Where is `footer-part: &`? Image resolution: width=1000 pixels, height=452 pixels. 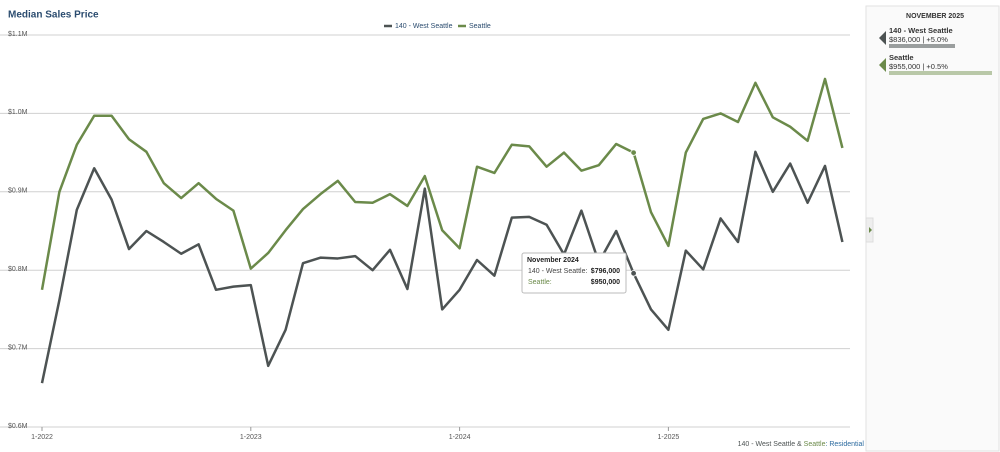
footer-part: & is located at coordinates (798, 444).